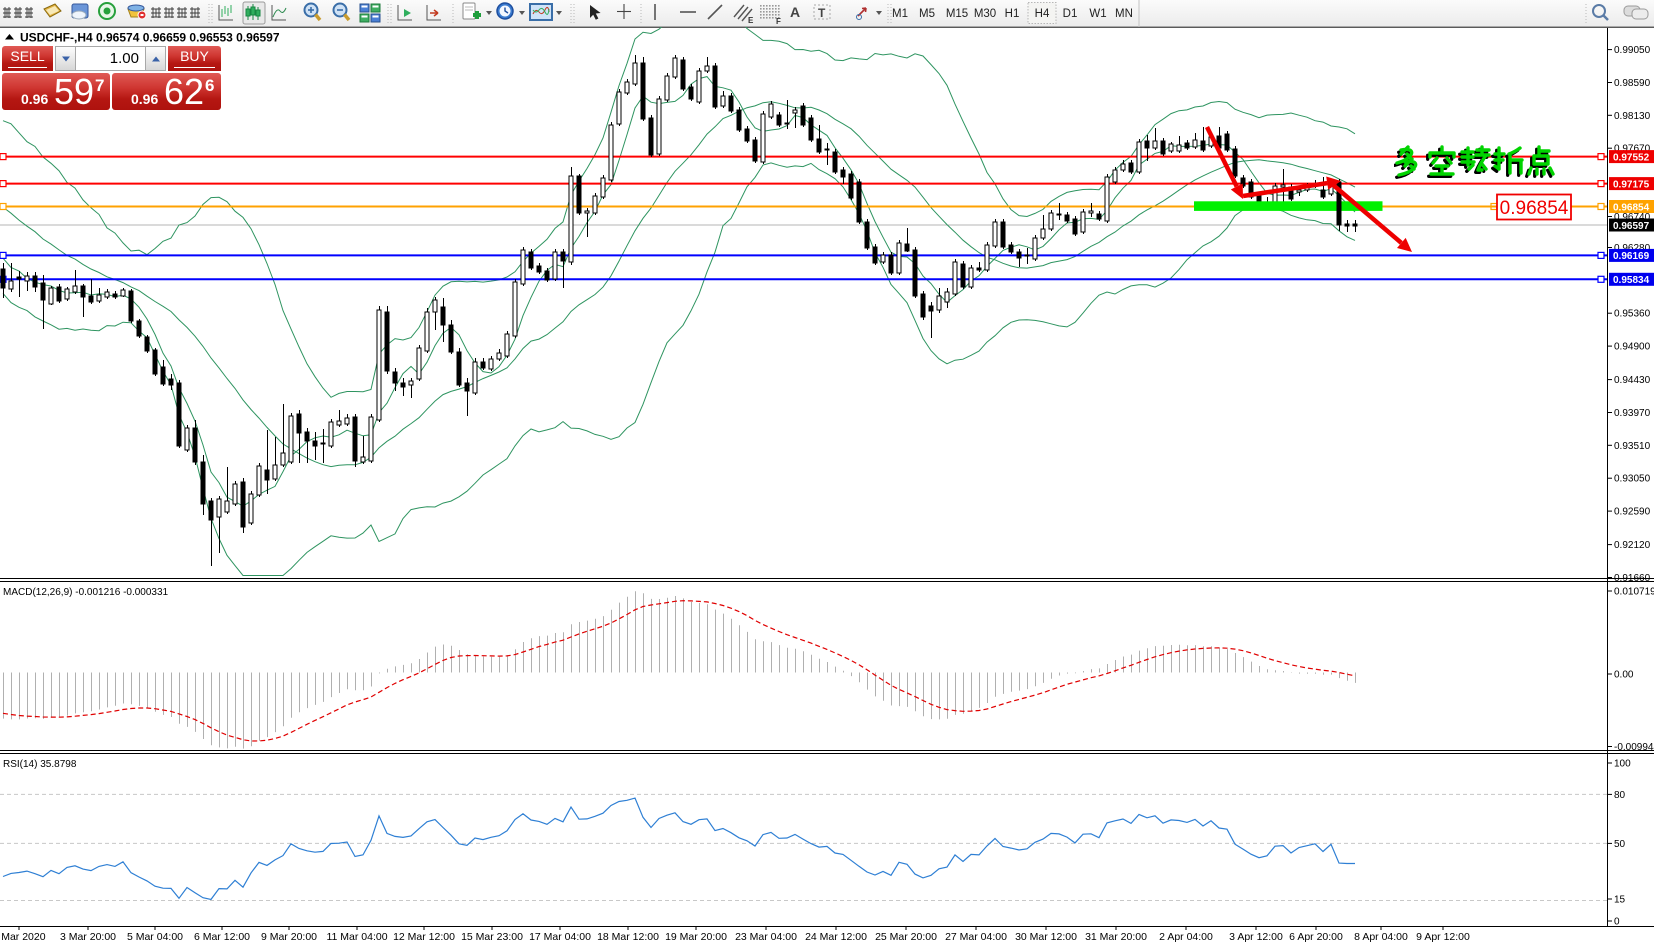 The image size is (1654, 948). What do you see at coordinates (1443, 937) in the screenshot?
I see `svg-text: 9 Apr 12:00` at bounding box center [1443, 937].